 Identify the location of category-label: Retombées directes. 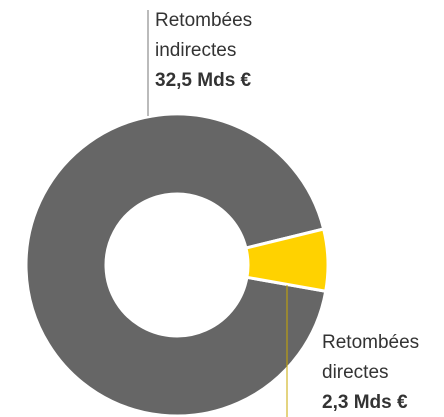
(371, 357).